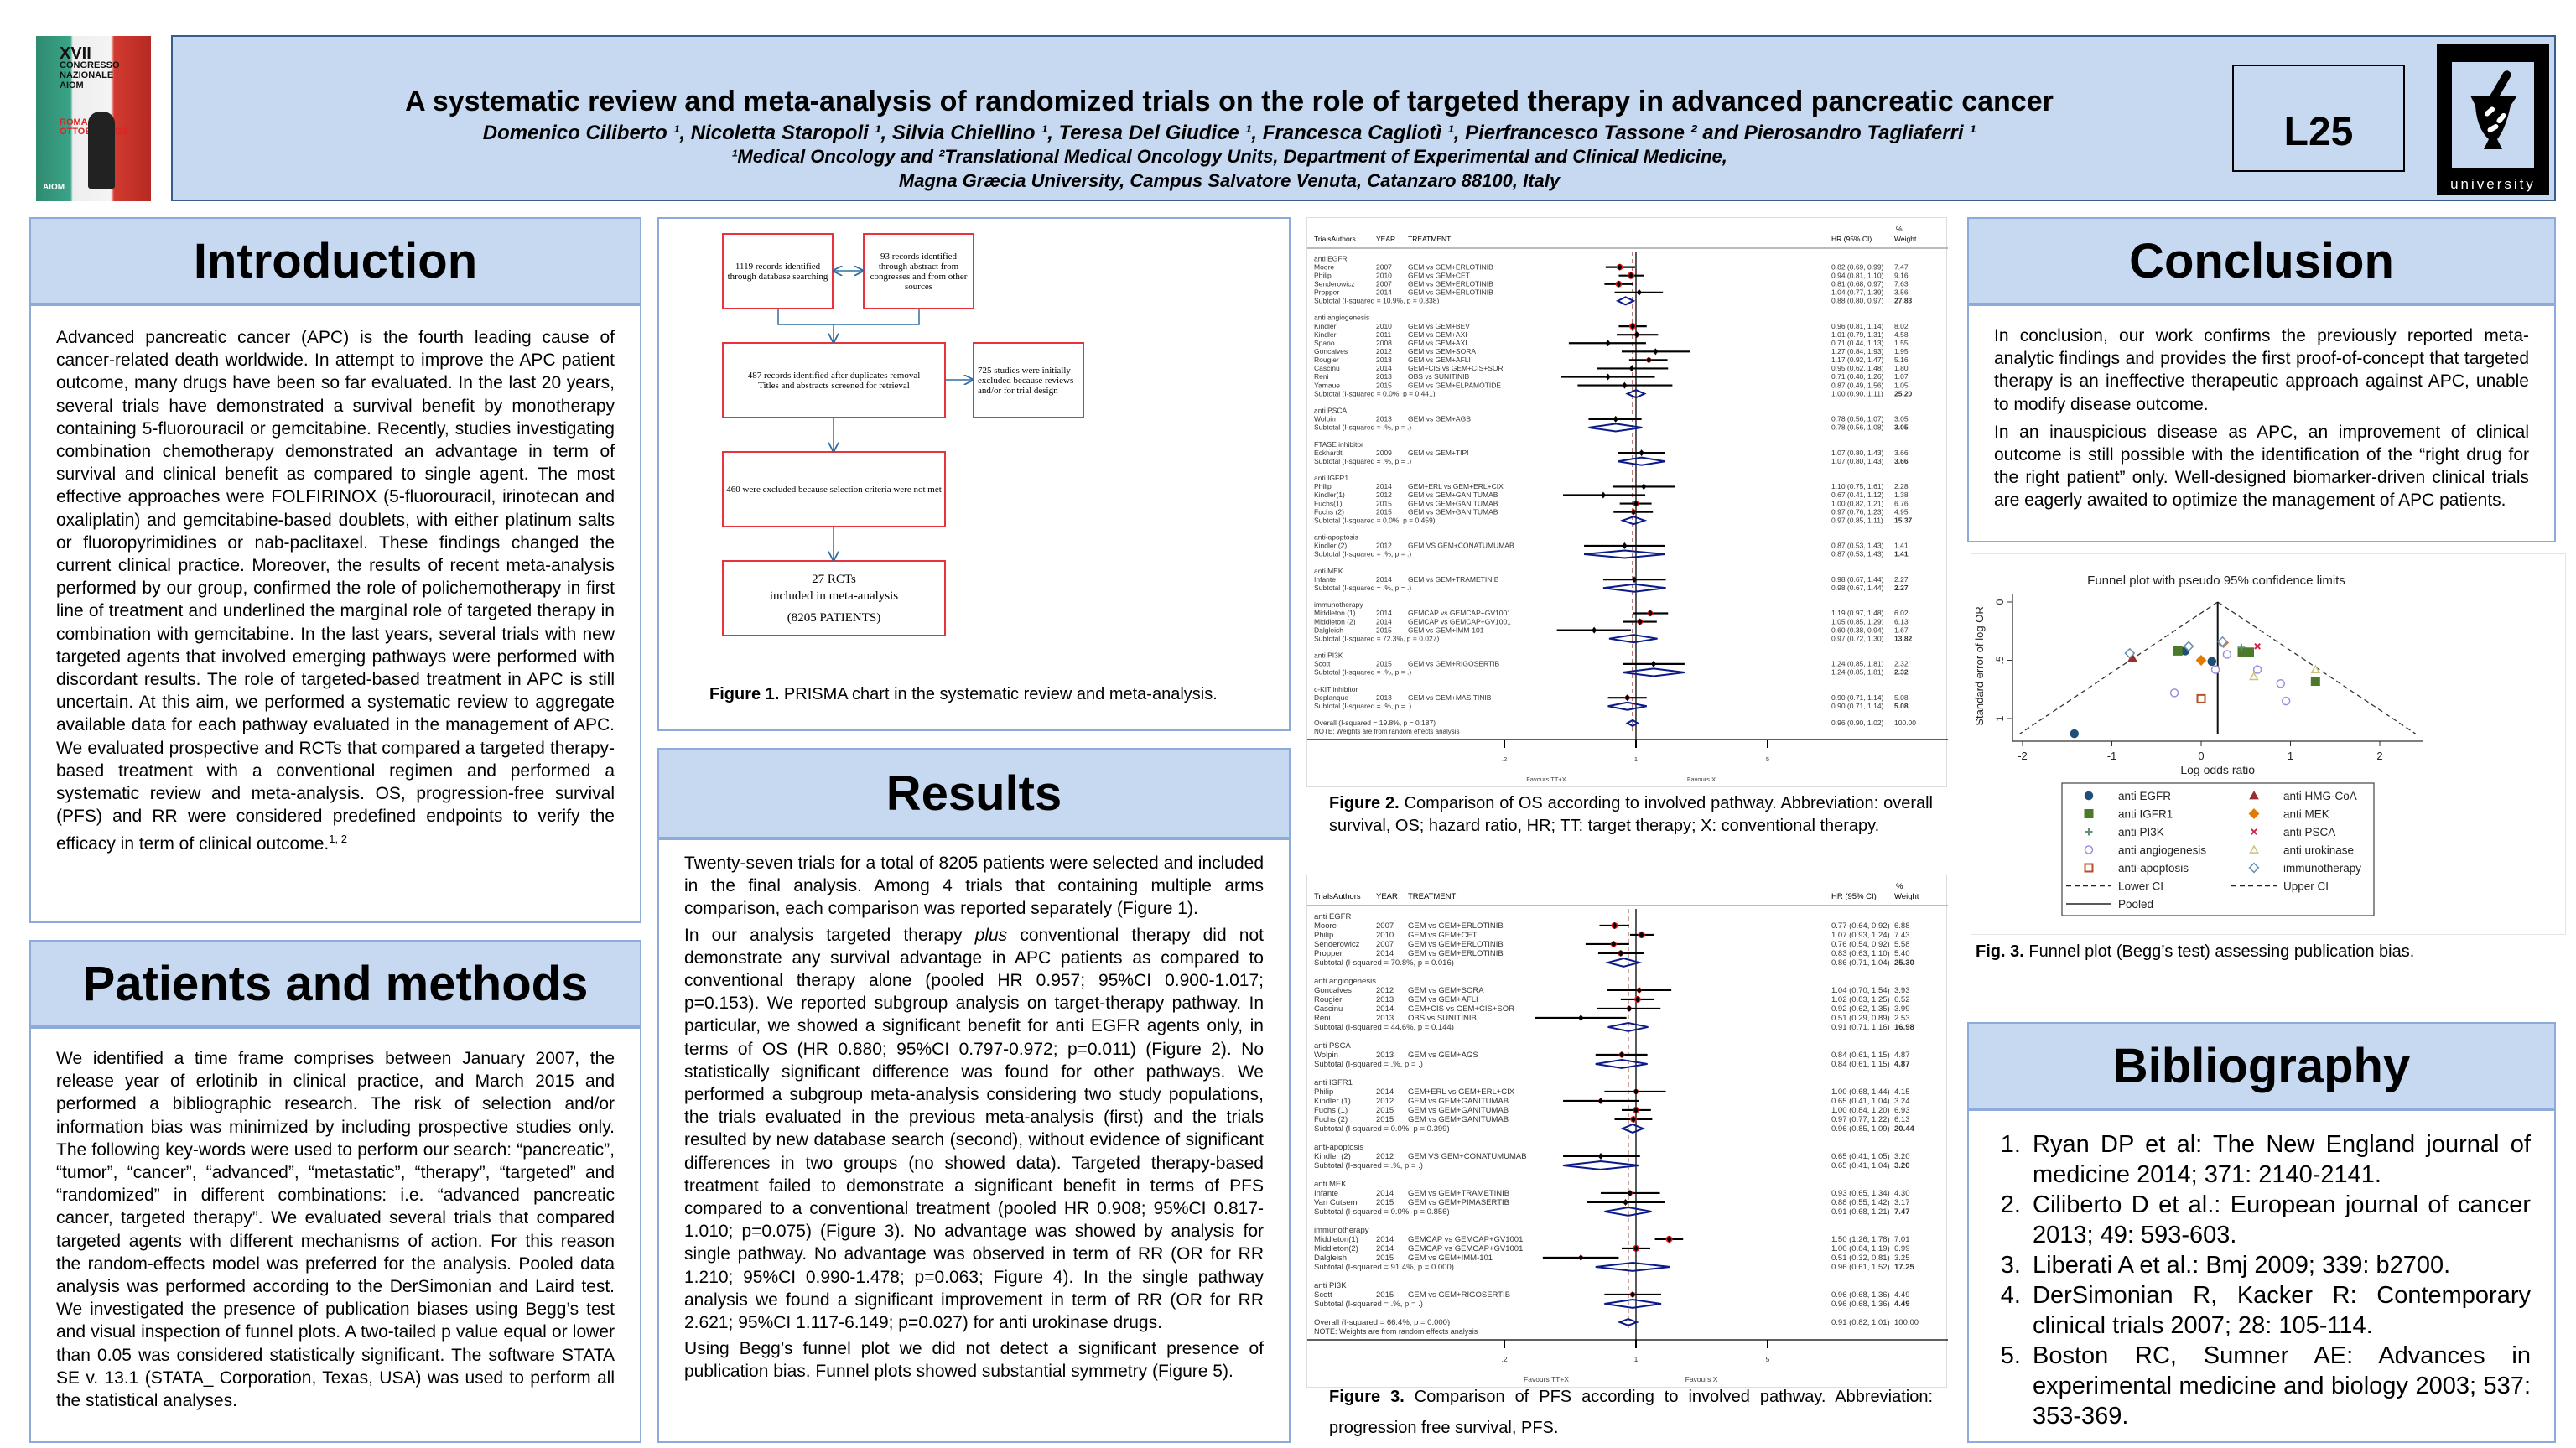 The width and height of the screenshot is (2576, 1448). Describe the element at coordinates (1857, 326) in the screenshot. I see `effect-estimate: 0.96 (0.81, 1.14)` at that location.